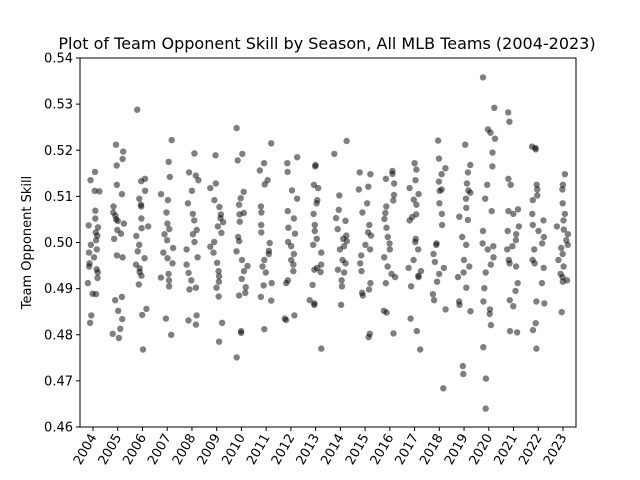  I want to click on x-tick-label: 2004, so click(86, 450).